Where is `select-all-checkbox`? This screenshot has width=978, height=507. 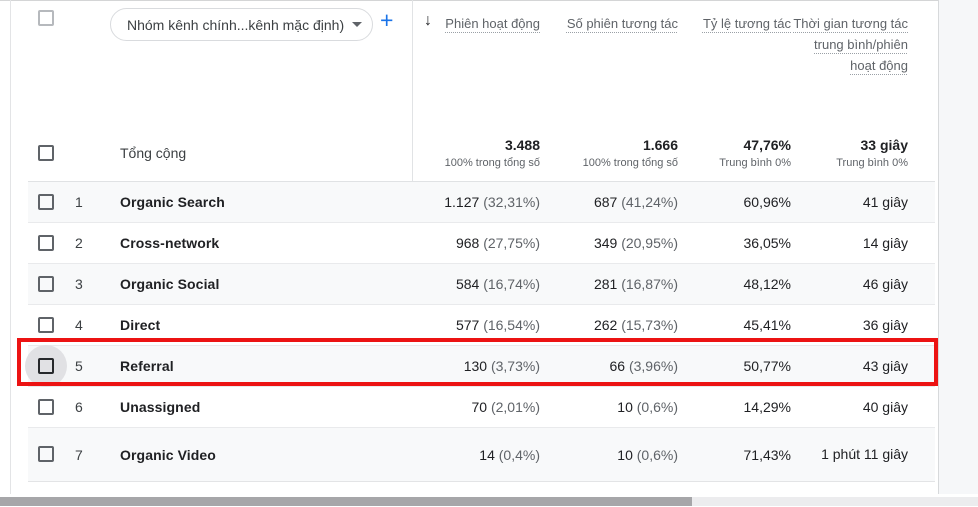
select-all-checkbox is located at coordinates (46, 18).